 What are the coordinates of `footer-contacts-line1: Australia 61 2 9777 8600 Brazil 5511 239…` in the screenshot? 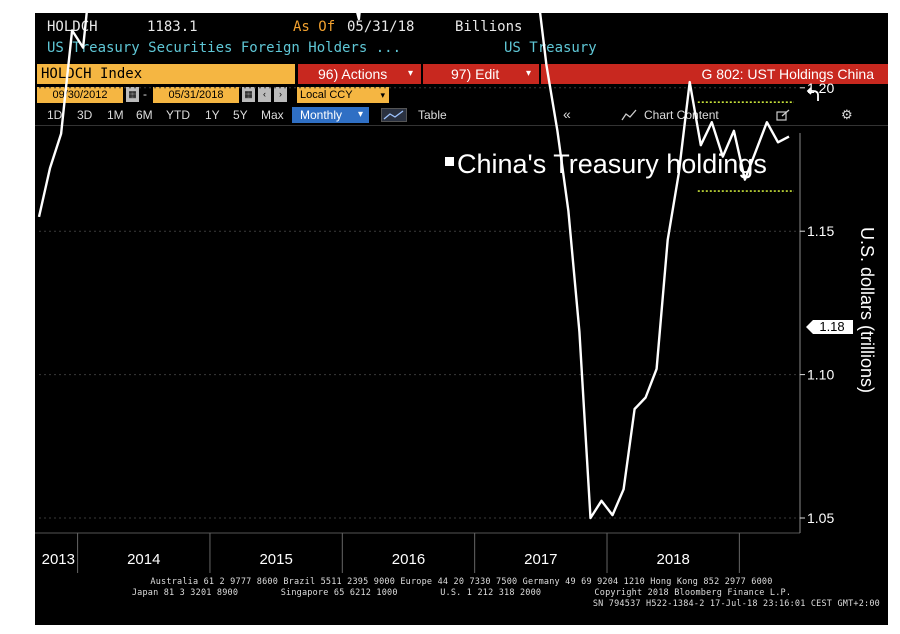 It's located at (461, 582).